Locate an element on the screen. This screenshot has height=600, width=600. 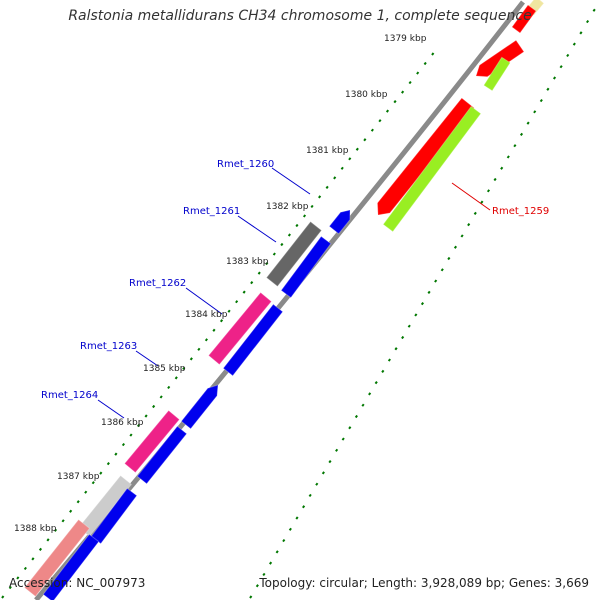
gene-rmet-1262-pink is located at coordinates (240, 328).